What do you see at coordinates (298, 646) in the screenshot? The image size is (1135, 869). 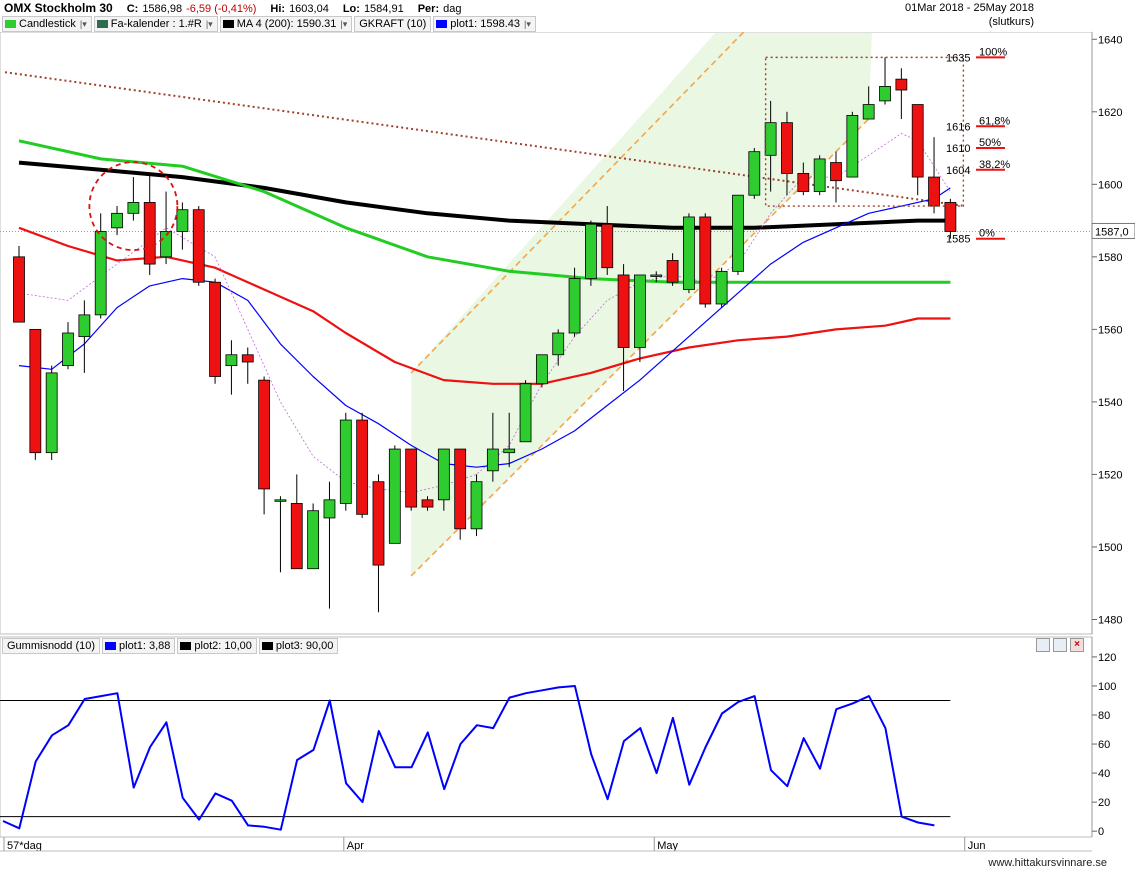 I see `legend-osc-plot3: plot3: 90,00` at bounding box center [298, 646].